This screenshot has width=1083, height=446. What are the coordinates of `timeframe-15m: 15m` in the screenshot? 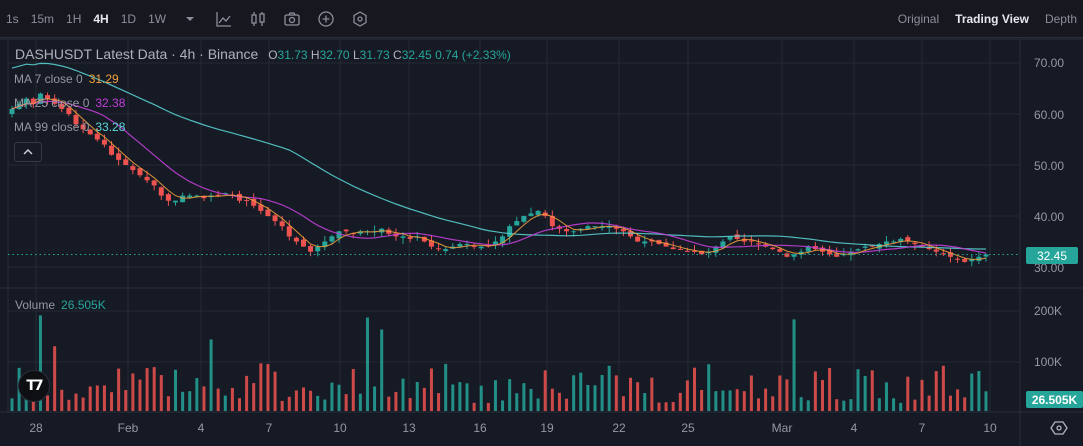 It's located at (42, 18).